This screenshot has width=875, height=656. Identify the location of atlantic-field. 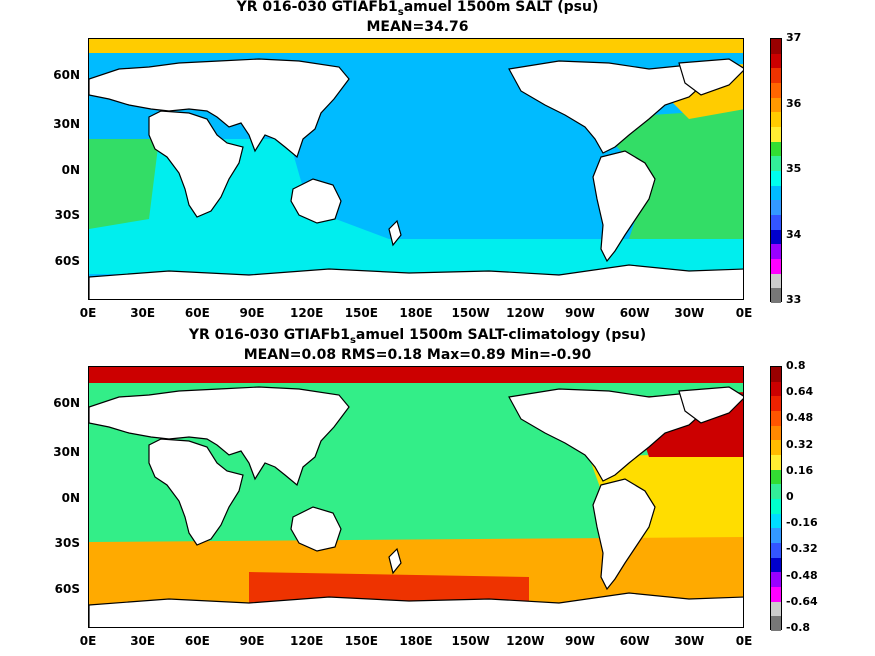
(666, 194).